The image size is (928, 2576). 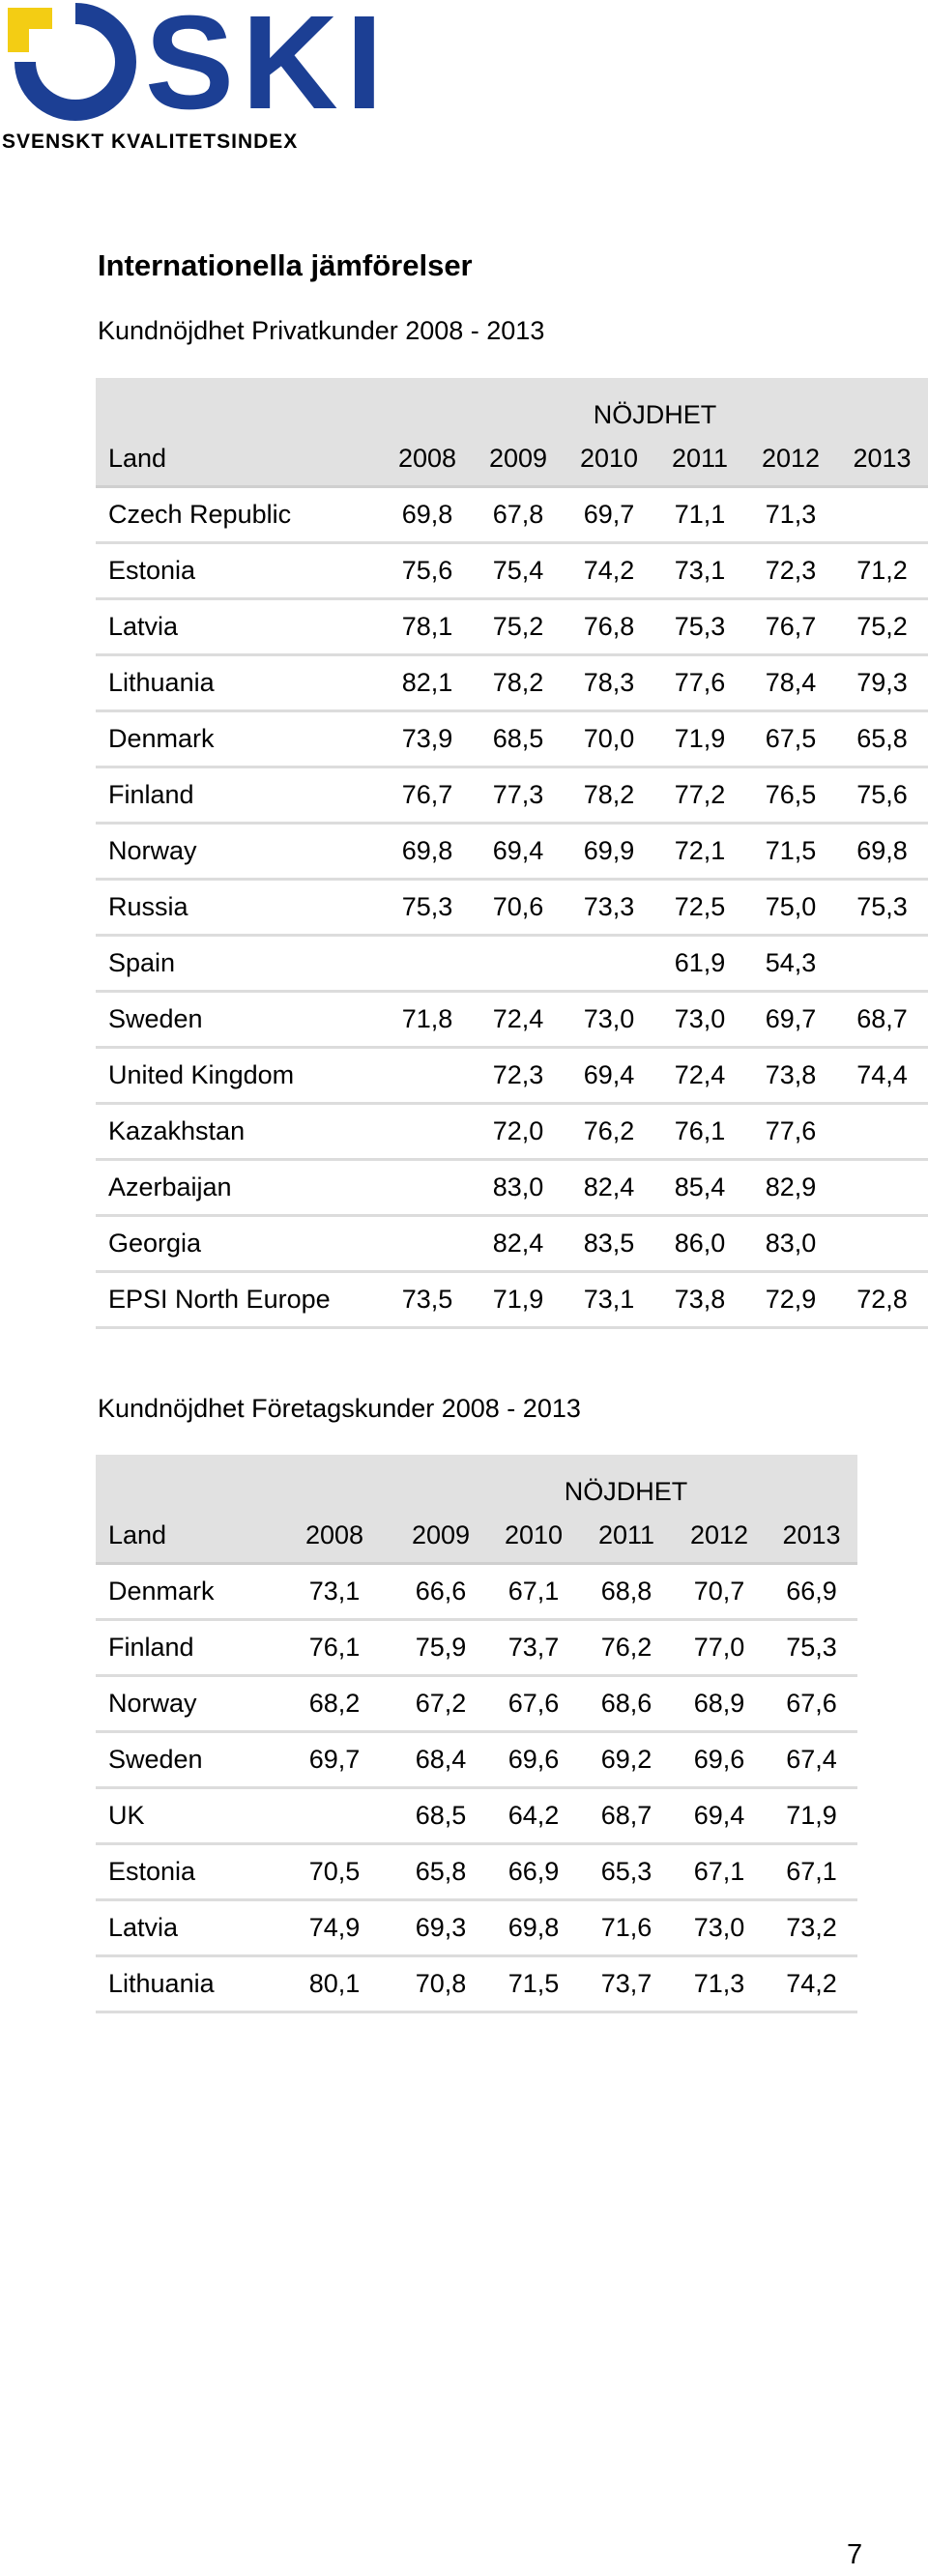 What do you see at coordinates (441, 1704) in the screenshot?
I see `score-cell: 67,2` at bounding box center [441, 1704].